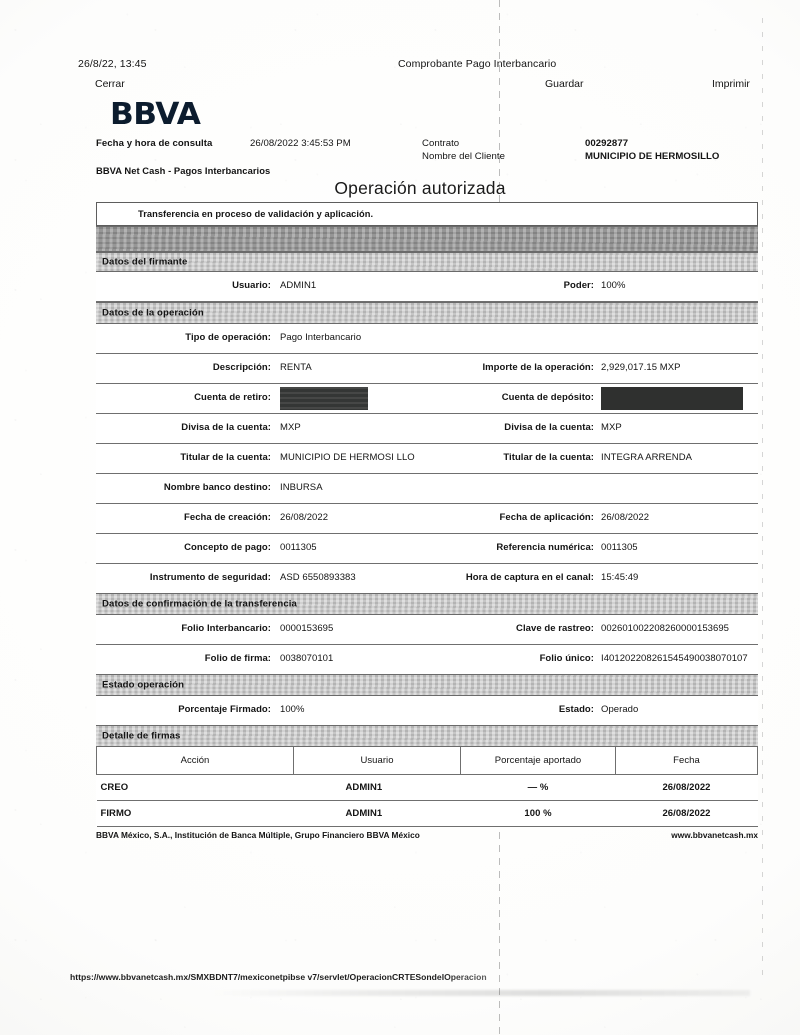 This screenshot has width=800, height=1035. Describe the element at coordinates (145, 262) in the screenshot. I see `section-header-signer-label: Datos del firmante` at that location.